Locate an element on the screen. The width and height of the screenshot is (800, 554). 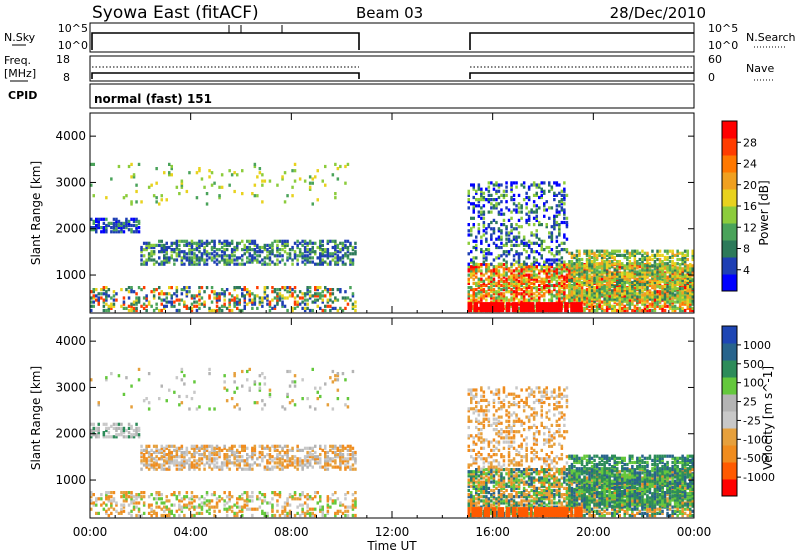
colorbar-tick-label: 24 is located at coordinates (750, 164).